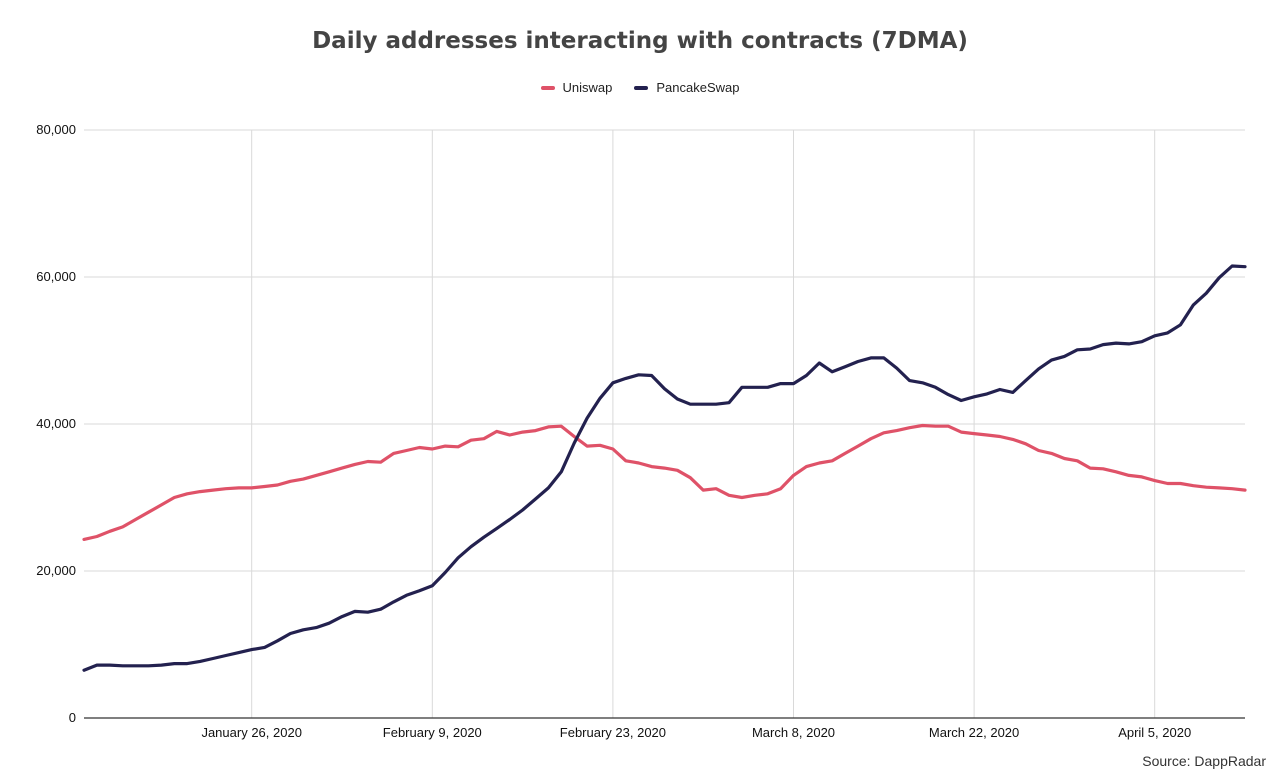  I want to click on legend-swatch-uniswap, so click(547, 87).